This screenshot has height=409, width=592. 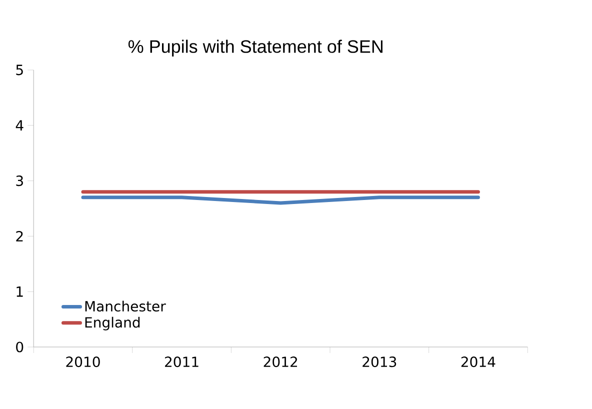 What do you see at coordinates (83, 362) in the screenshot?
I see `x-tick-label: 2010` at bounding box center [83, 362].